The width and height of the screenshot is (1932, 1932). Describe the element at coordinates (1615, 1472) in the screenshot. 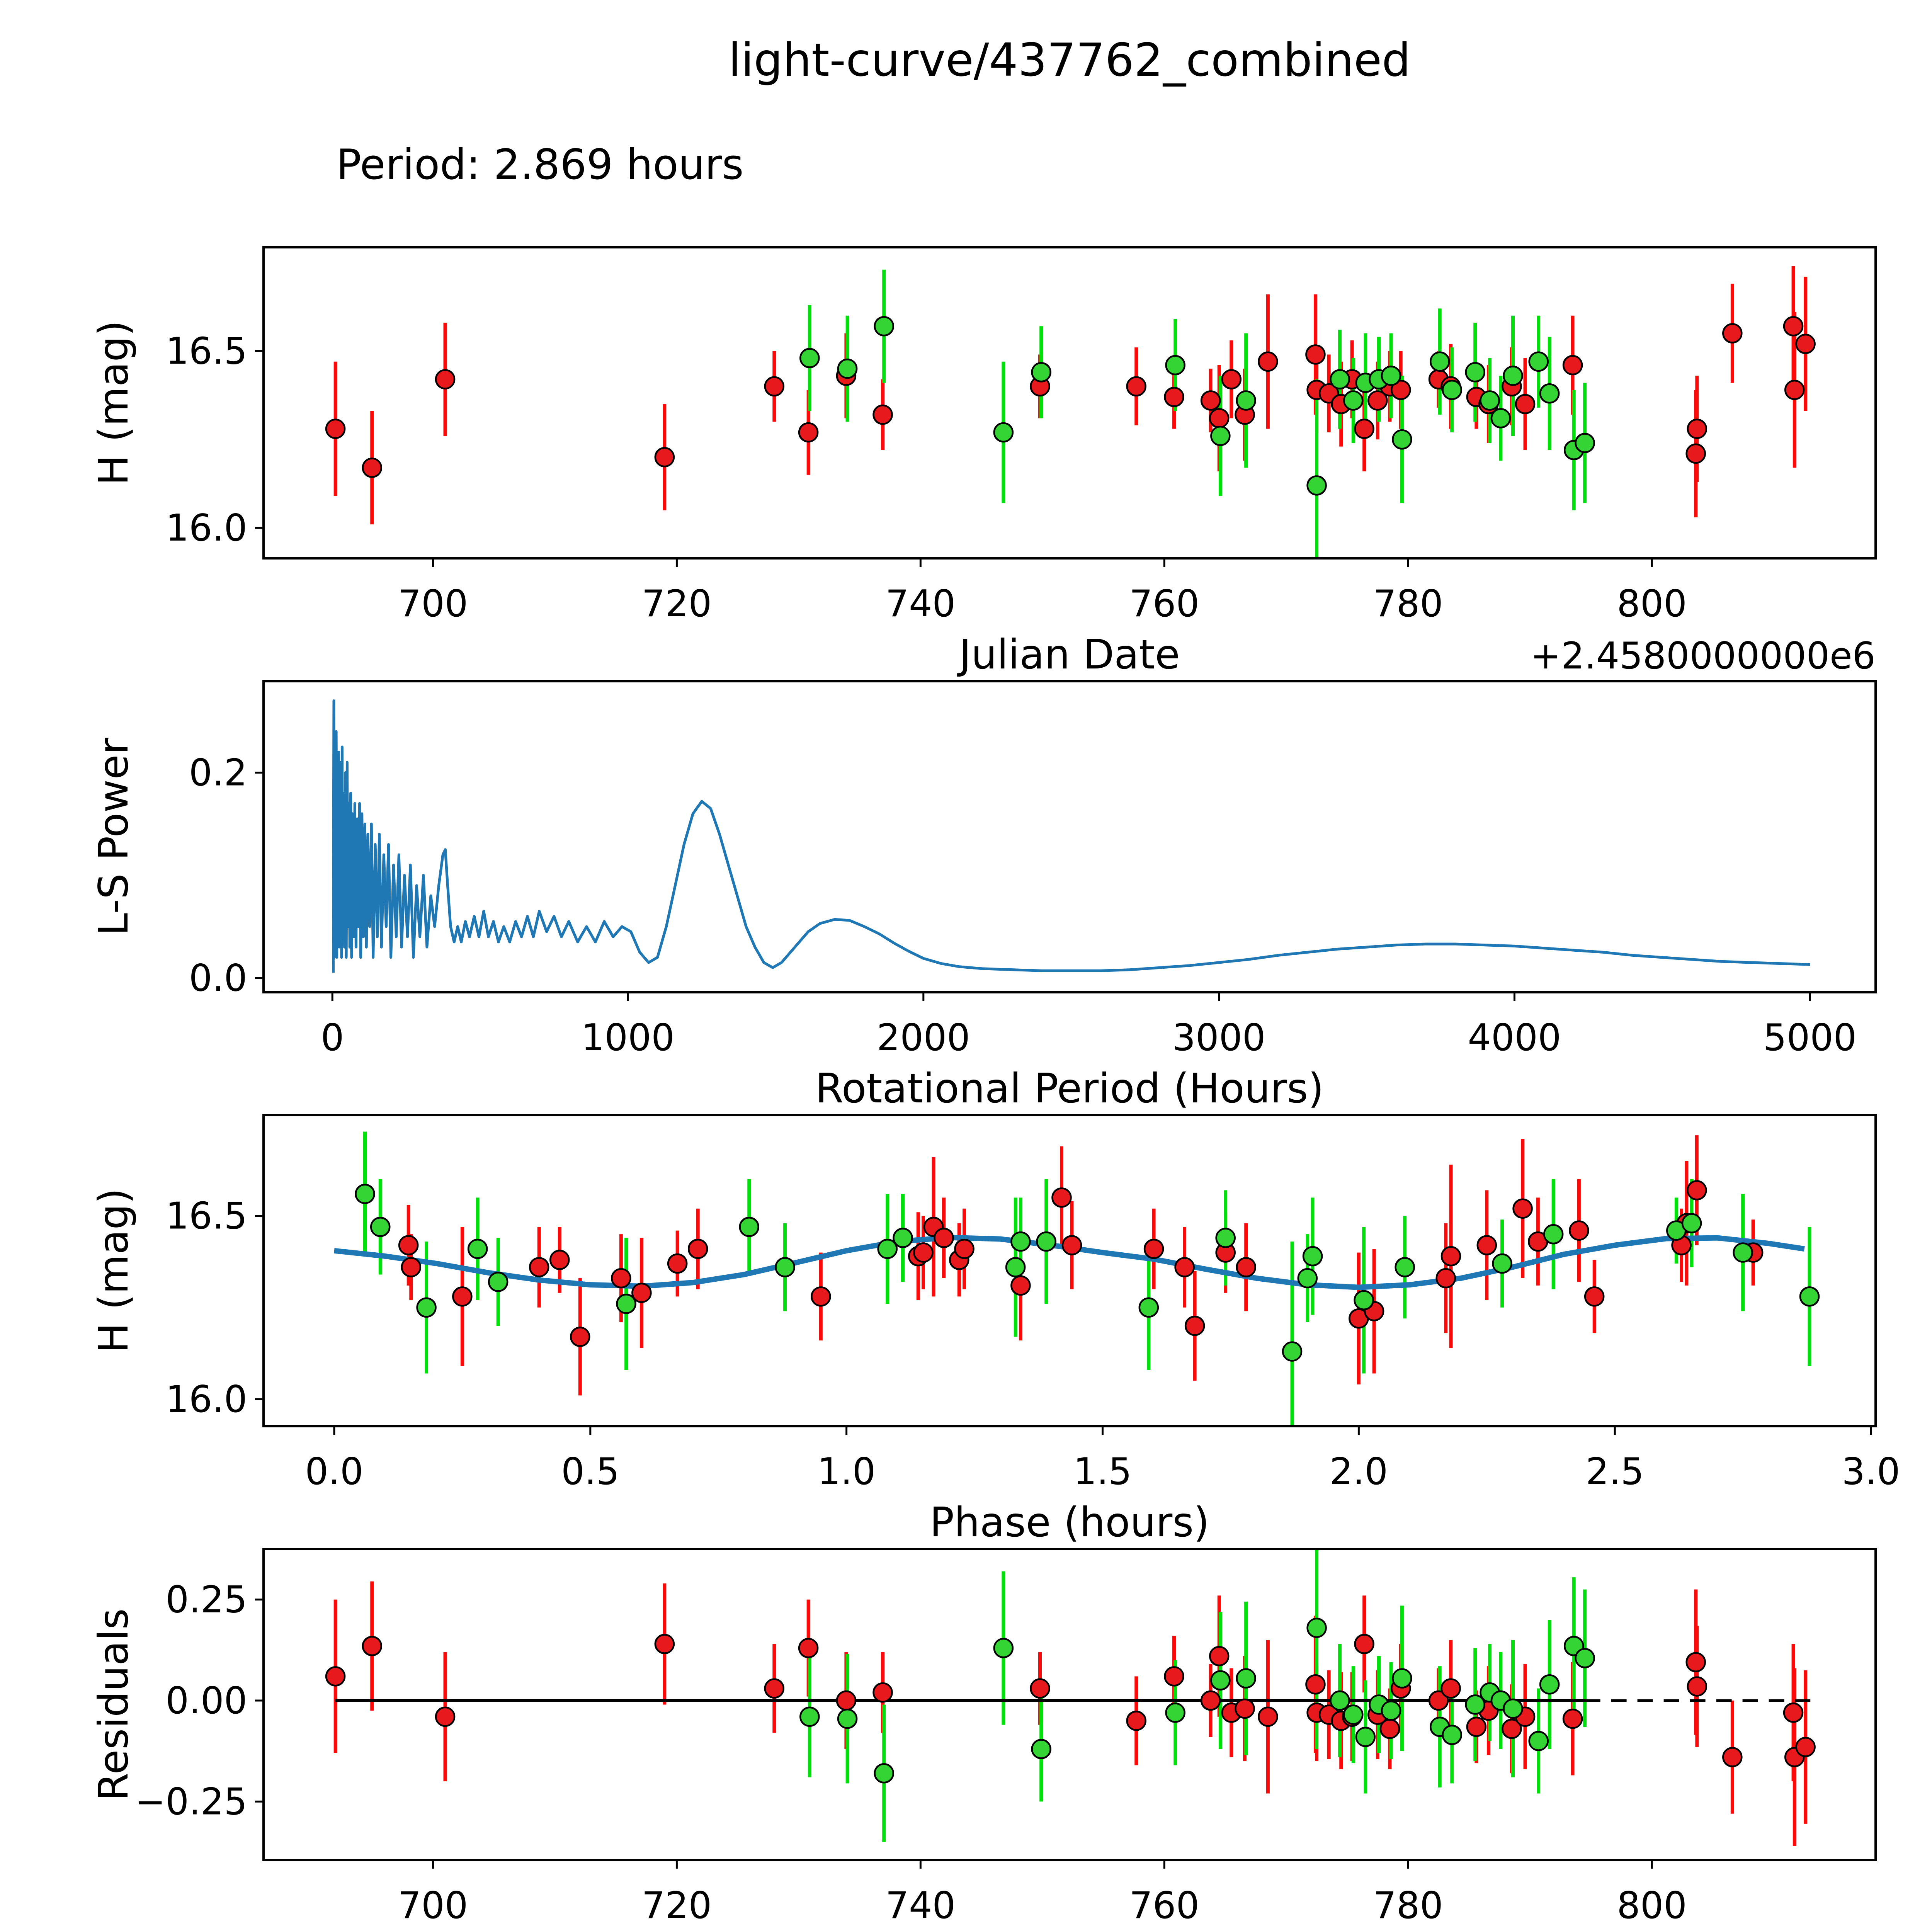

I see `x-tick-label: 2.5` at that location.